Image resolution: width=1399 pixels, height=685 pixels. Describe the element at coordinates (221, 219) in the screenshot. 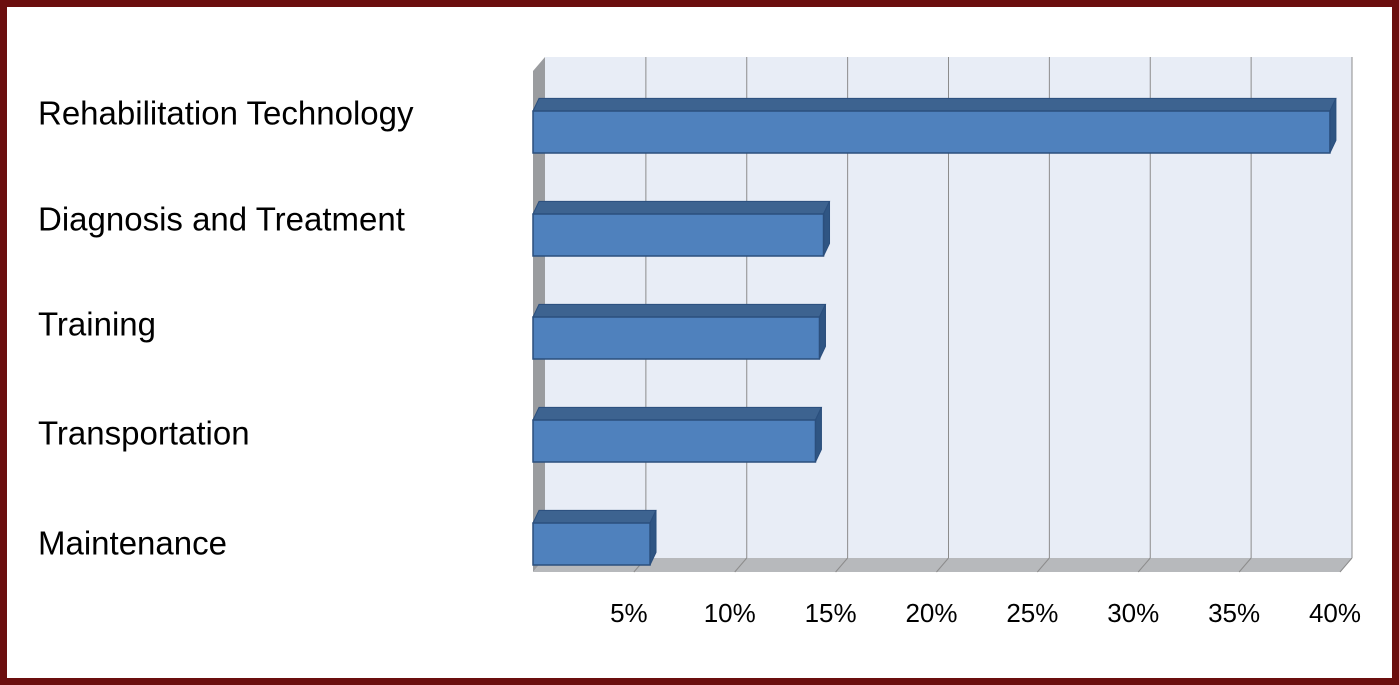

I see `category-label: Diagnosis and Treatment` at that location.